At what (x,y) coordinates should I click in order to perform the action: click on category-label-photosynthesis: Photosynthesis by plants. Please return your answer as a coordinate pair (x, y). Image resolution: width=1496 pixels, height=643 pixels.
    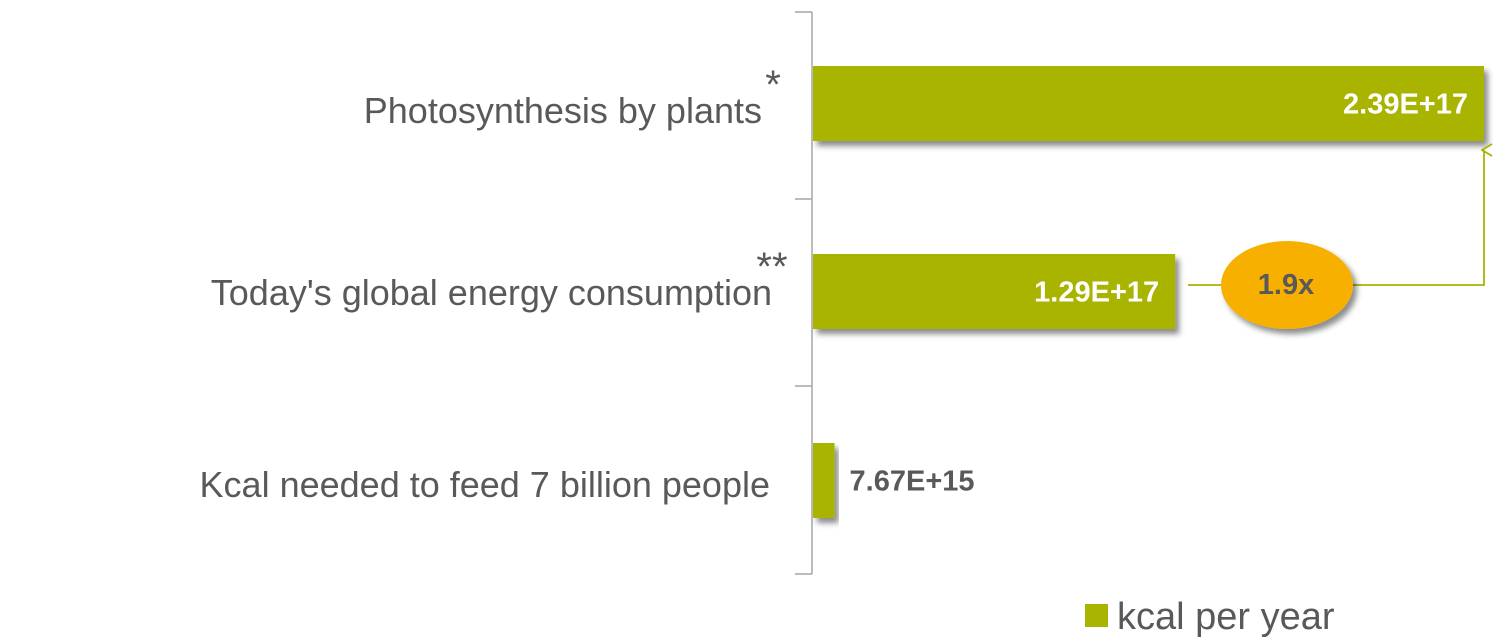
    Looking at the image, I should click on (563, 110).